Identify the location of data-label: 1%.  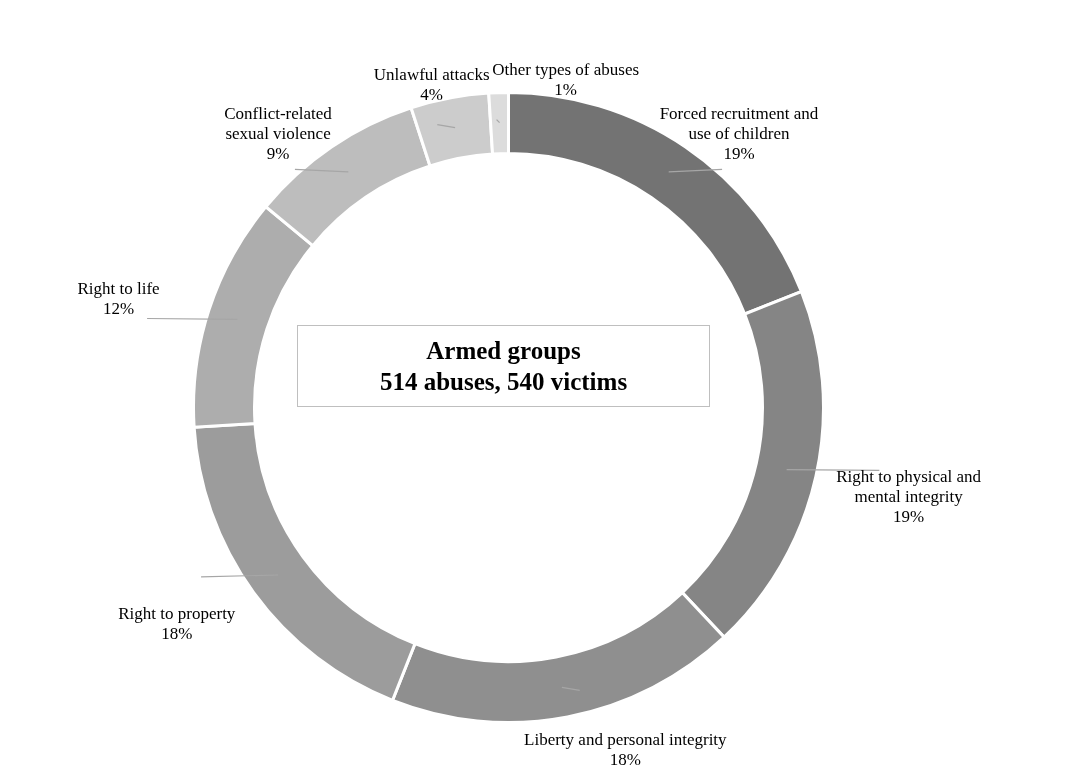
(565, 89).